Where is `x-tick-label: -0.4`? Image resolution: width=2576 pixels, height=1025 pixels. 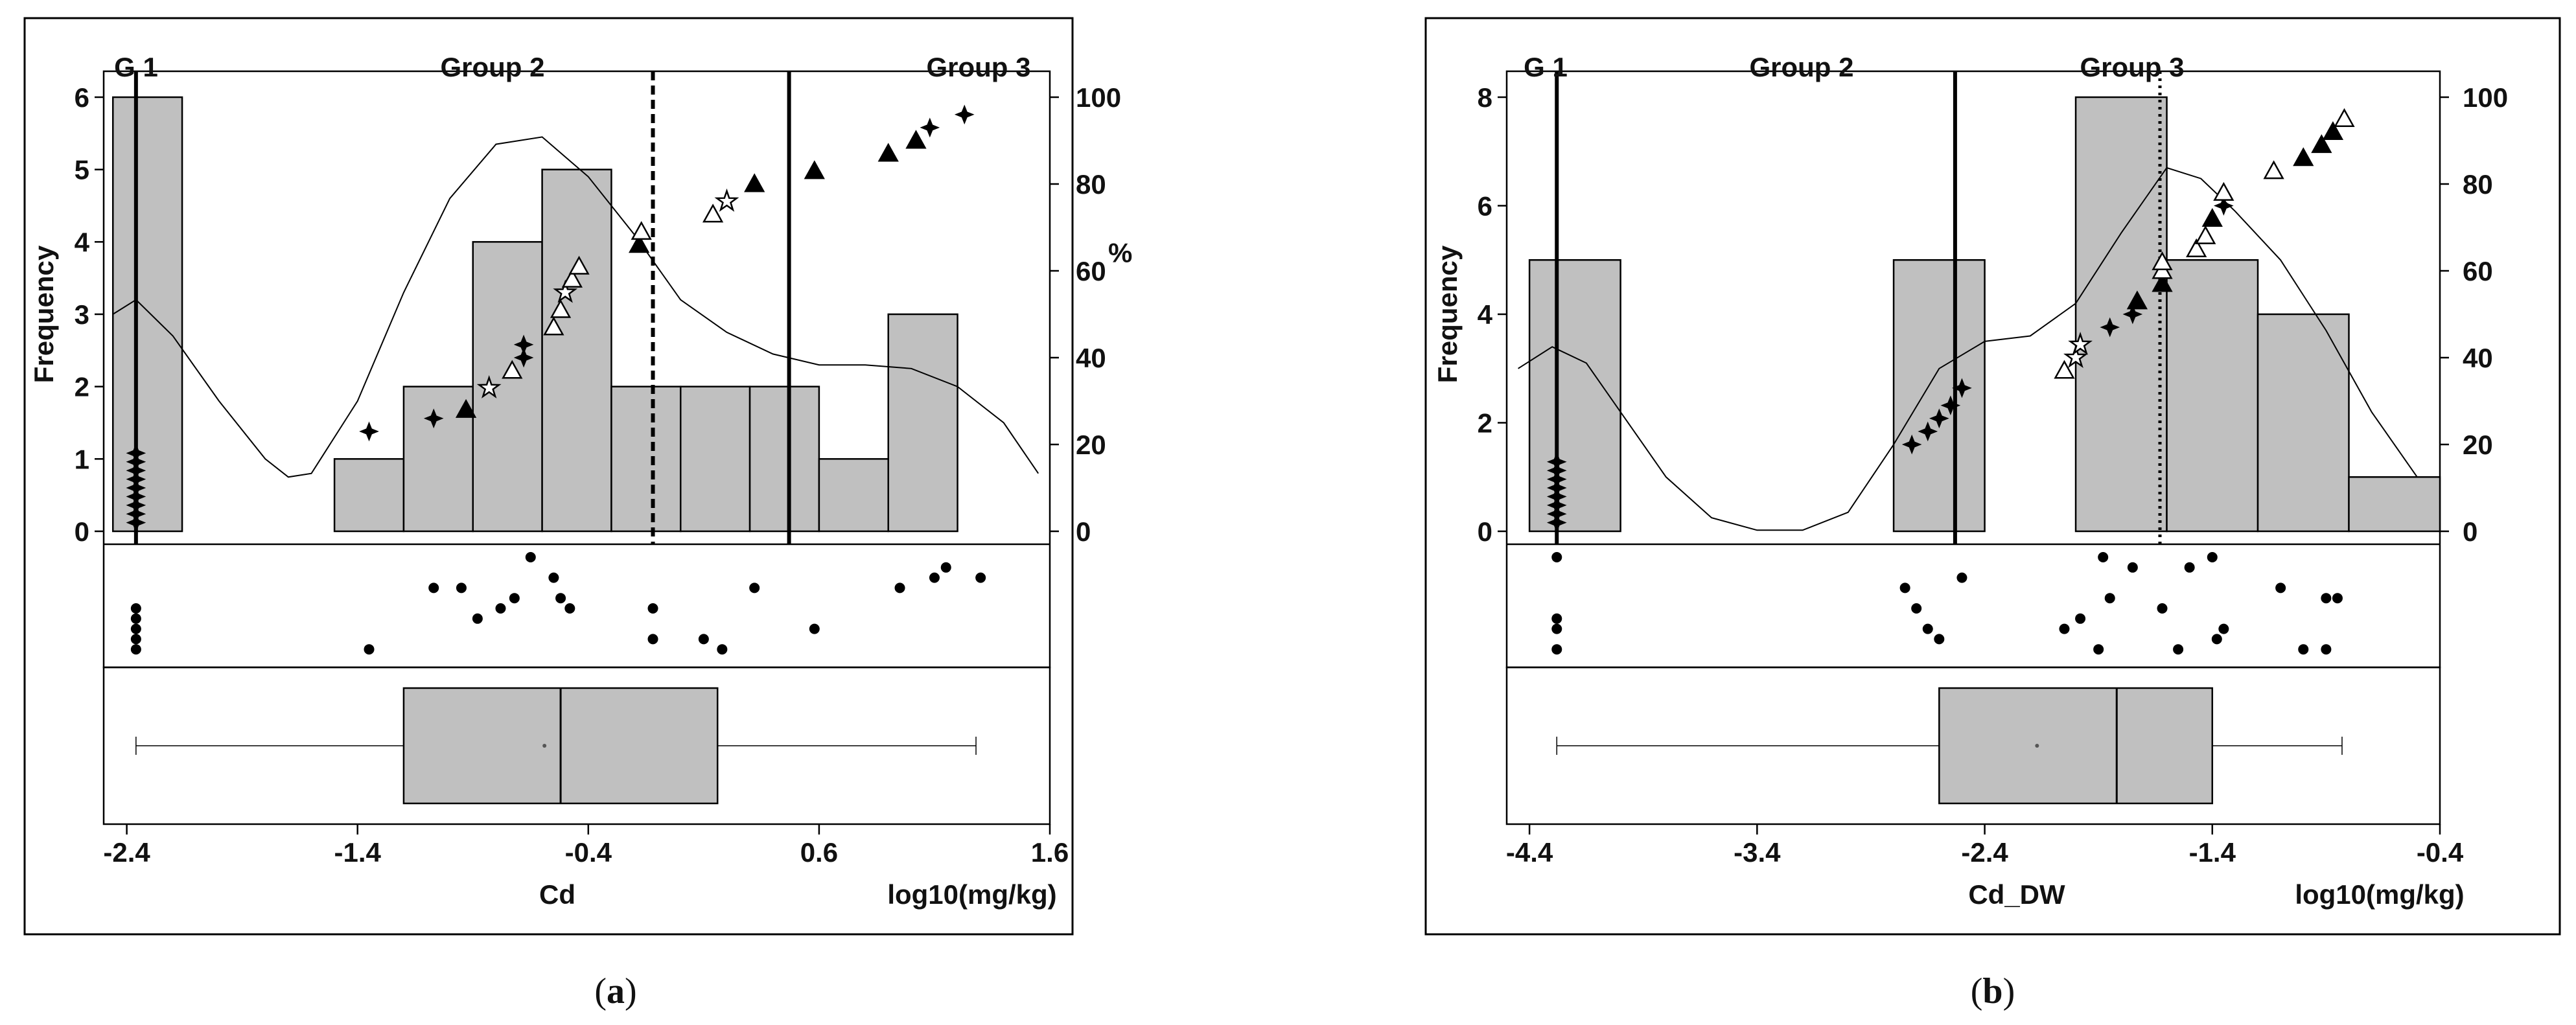
x-tick-label: -0.4 is located at coordinates (589, 852).